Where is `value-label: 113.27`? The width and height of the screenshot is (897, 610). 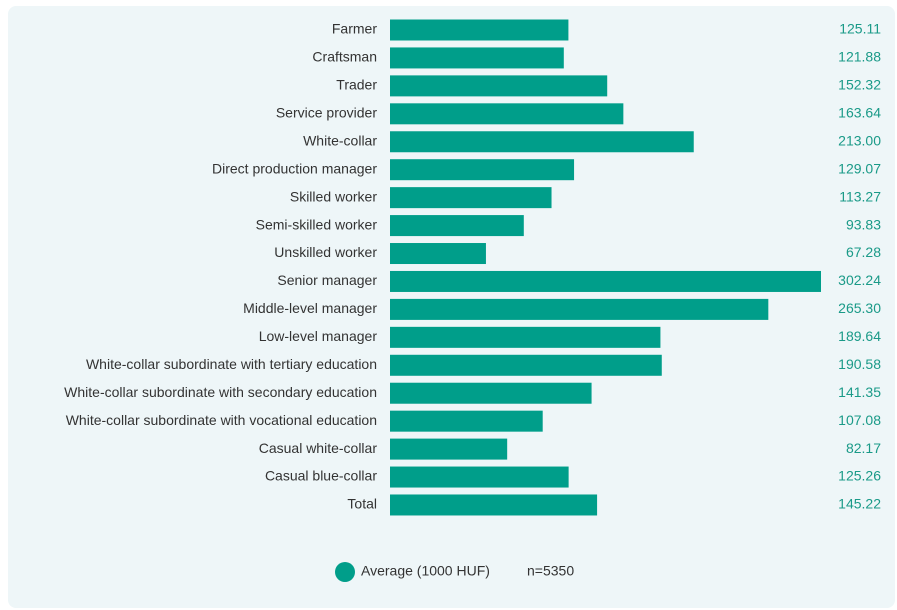 value-label: 113.27 is located at coordinates (860, 196).